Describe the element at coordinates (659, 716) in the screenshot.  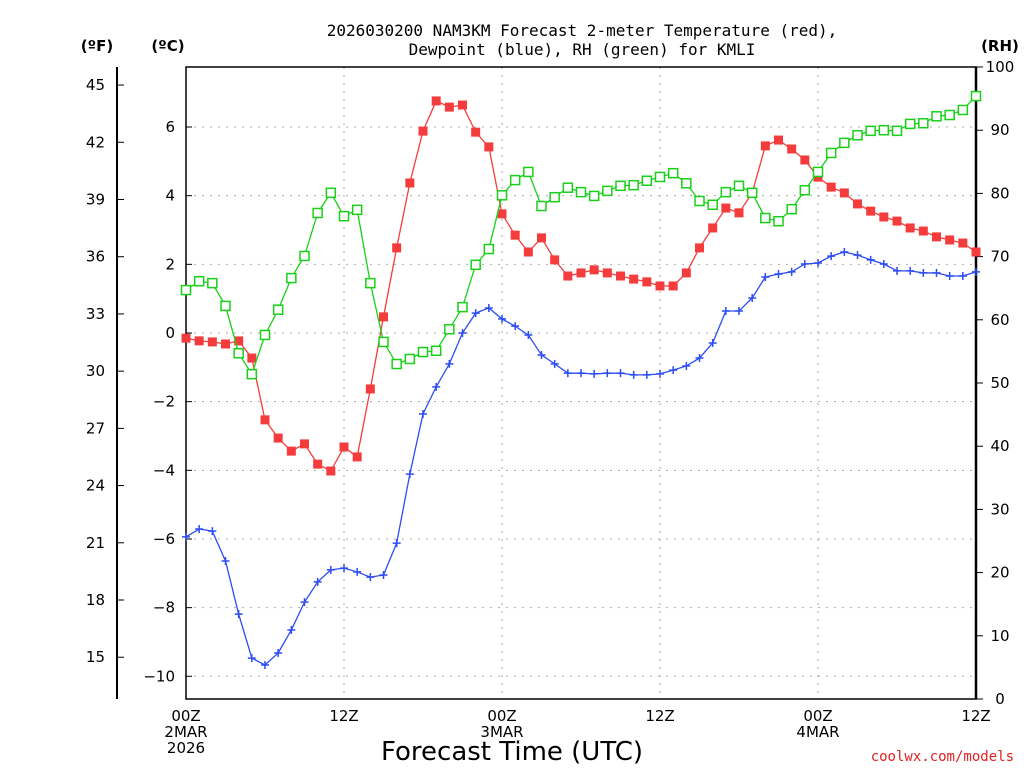
I see `x-tick-label: 12Z` at that location.